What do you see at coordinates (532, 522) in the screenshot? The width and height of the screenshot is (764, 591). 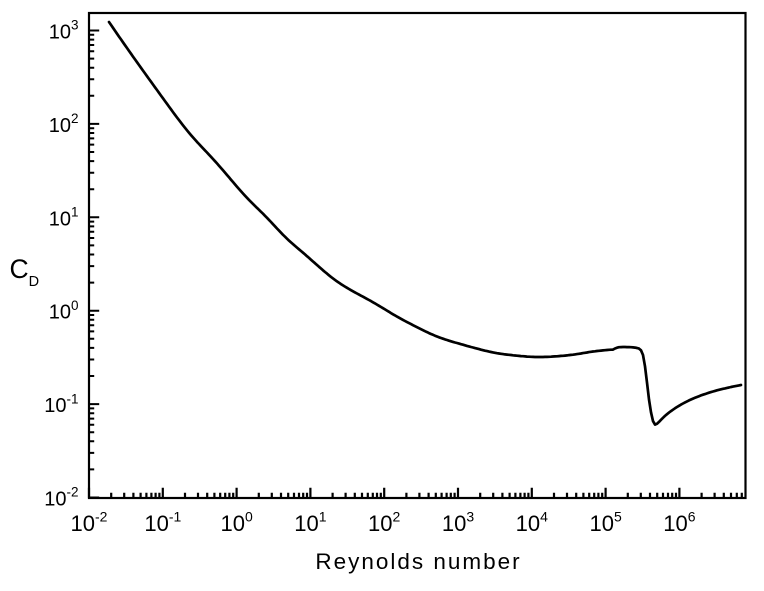 I see `svg-text: 10⁴` at bounding box center [532, 522].